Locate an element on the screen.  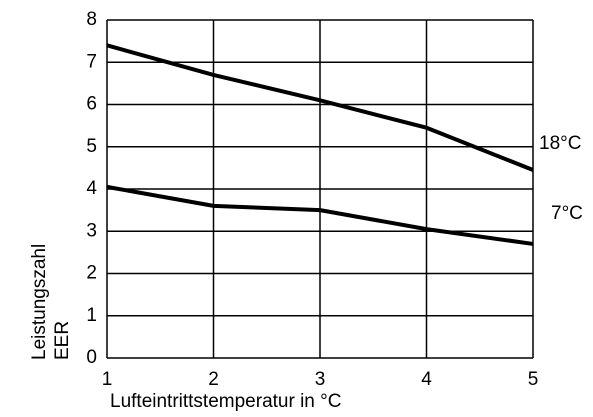
x-tick-label: 3 is located at coordinates (320, 379).